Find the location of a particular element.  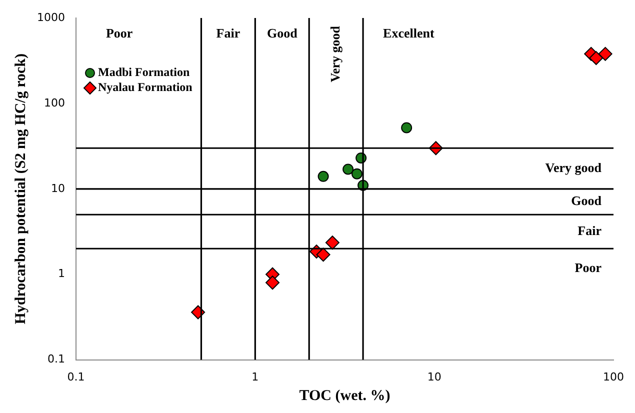

y-tick-label: 0.1 is located at coordinates (56, 359).